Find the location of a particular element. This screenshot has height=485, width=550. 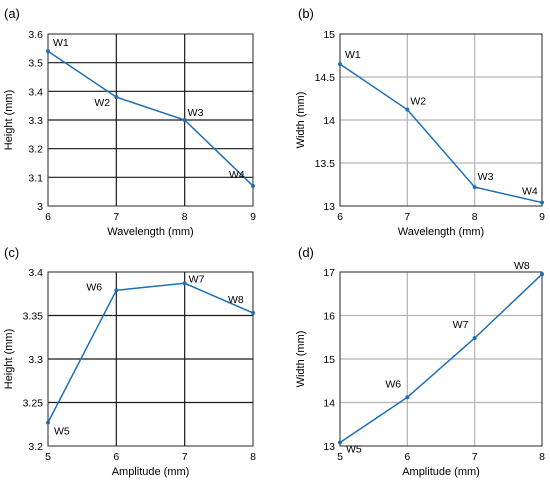

y-tick-label: 14.5 is located at coordinates (325, 78).